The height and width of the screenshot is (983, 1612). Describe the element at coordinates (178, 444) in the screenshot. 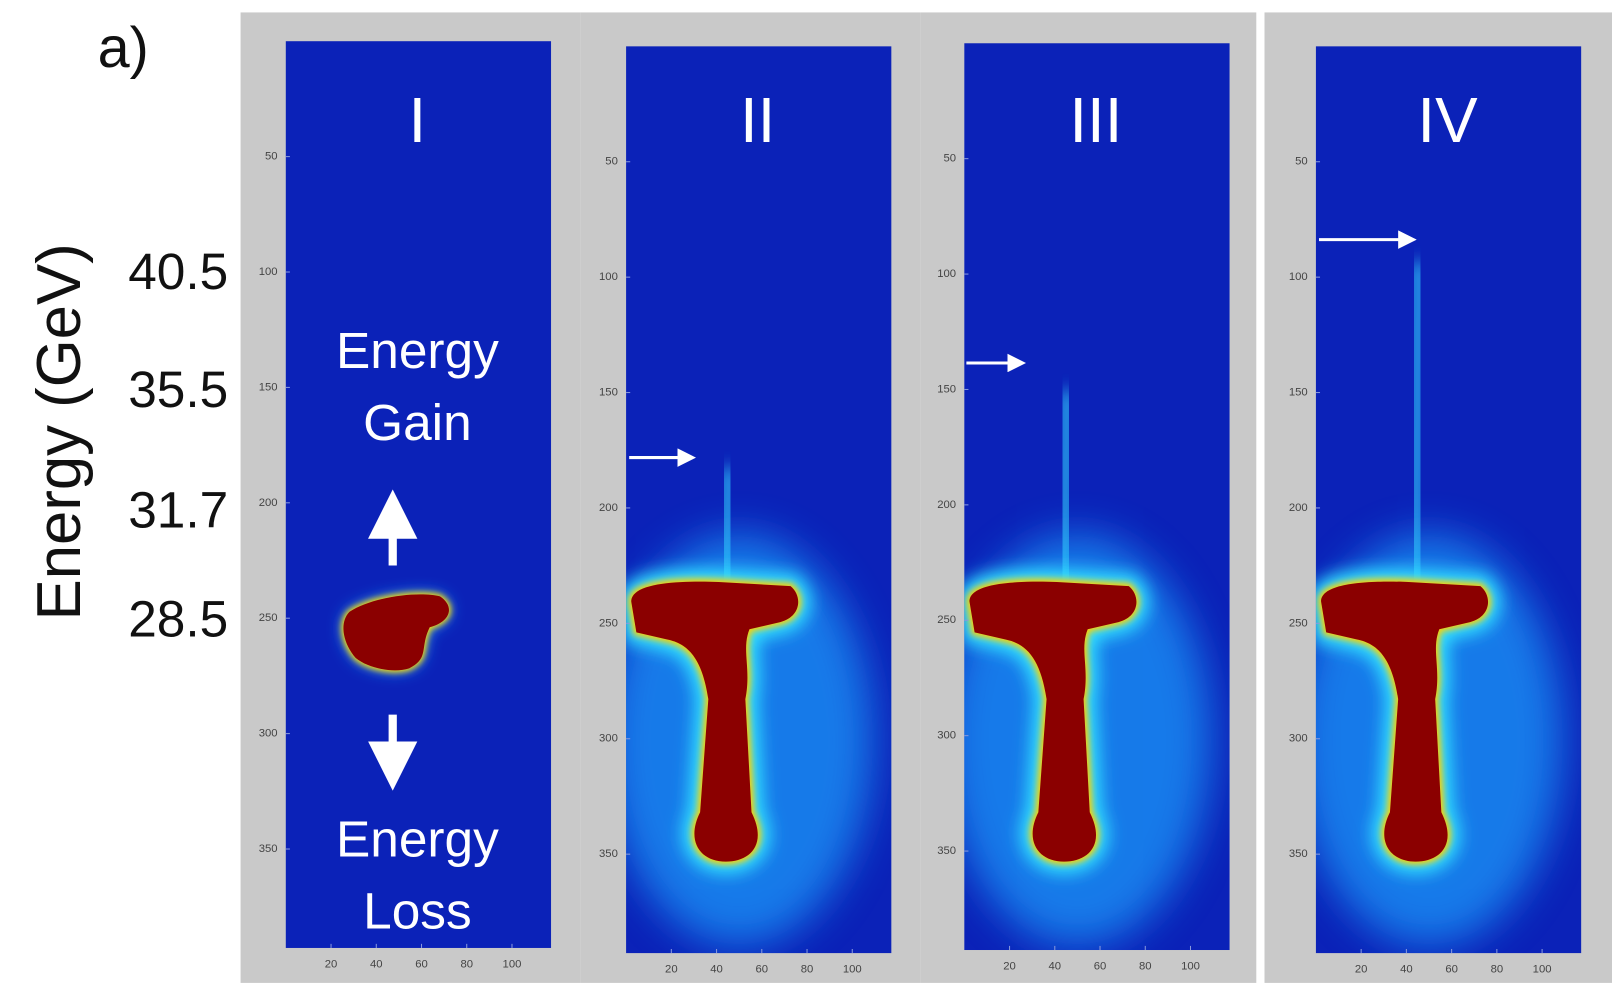

I see `energy-labels: 40.5 35.5 31.7 28.5` at that location.